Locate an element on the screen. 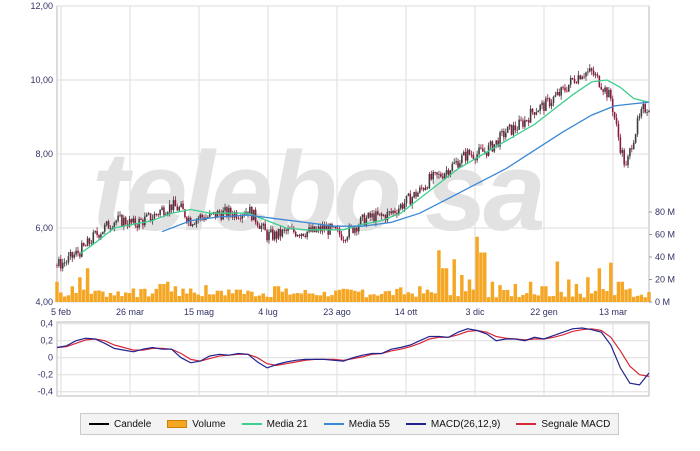 The height and width of the screenshot is (451, 700). legend-label: Media 21 is located at coordinates (287, 424).